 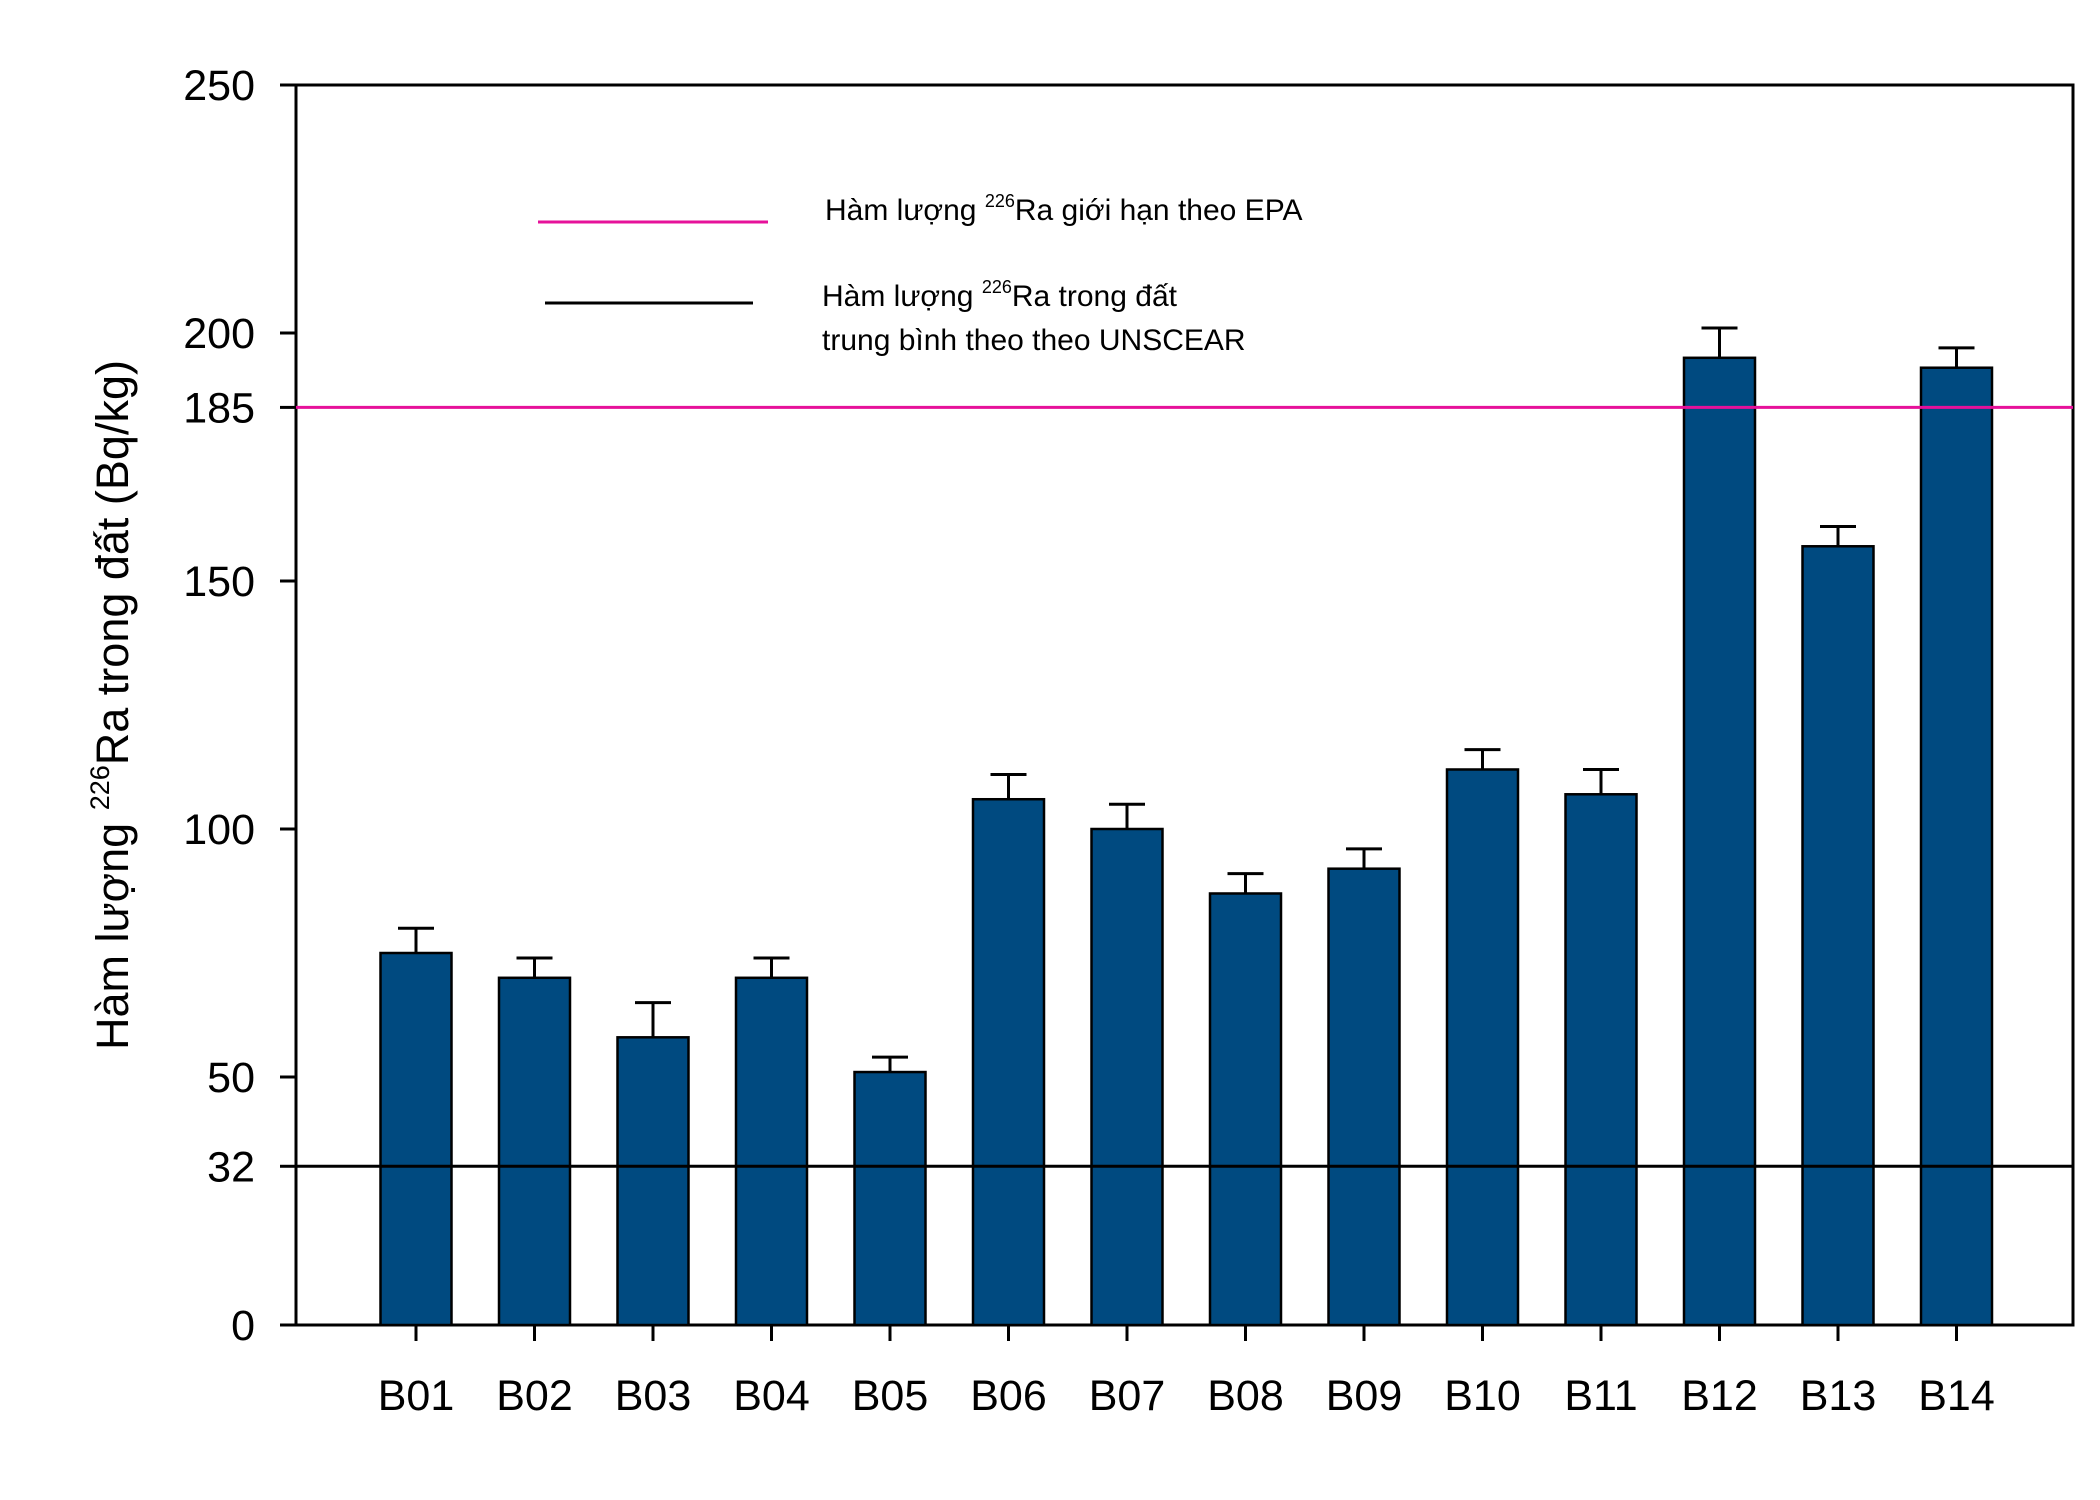 I want to click on y-tick-label-200: 200, so click(x=219, y=334).